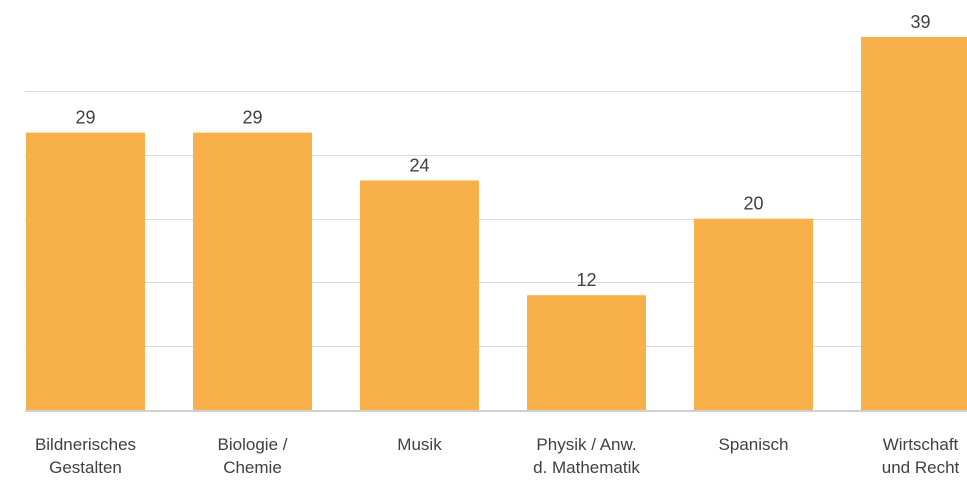  Describe the element at coordinates (586, 280) in the screenshot. I see `bar-value-label: 12` at that location.